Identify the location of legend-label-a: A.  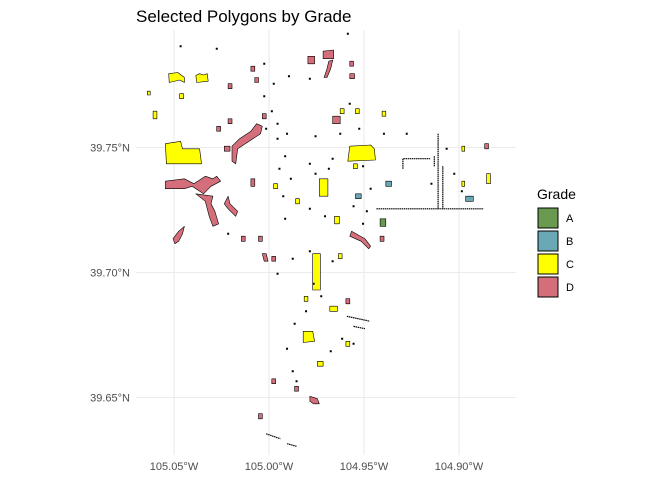
(570, 219).